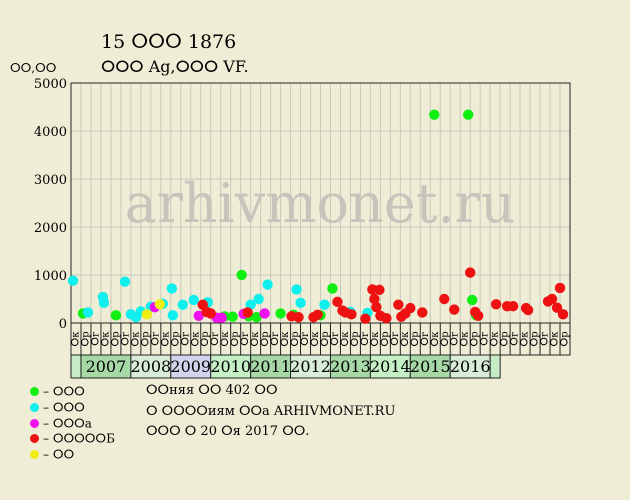  Describe the element at coordinates (175, 66) in the screenshot. I see `chart-subtitle: ⵔⵔⵔ Ag,ⵔⵔⵔ VF.` at that location.